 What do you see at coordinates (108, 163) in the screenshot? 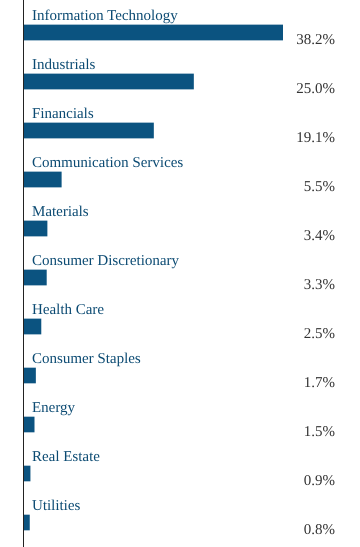
I see `y-tick-label: Communication Services` at bounding box center [108, 163].